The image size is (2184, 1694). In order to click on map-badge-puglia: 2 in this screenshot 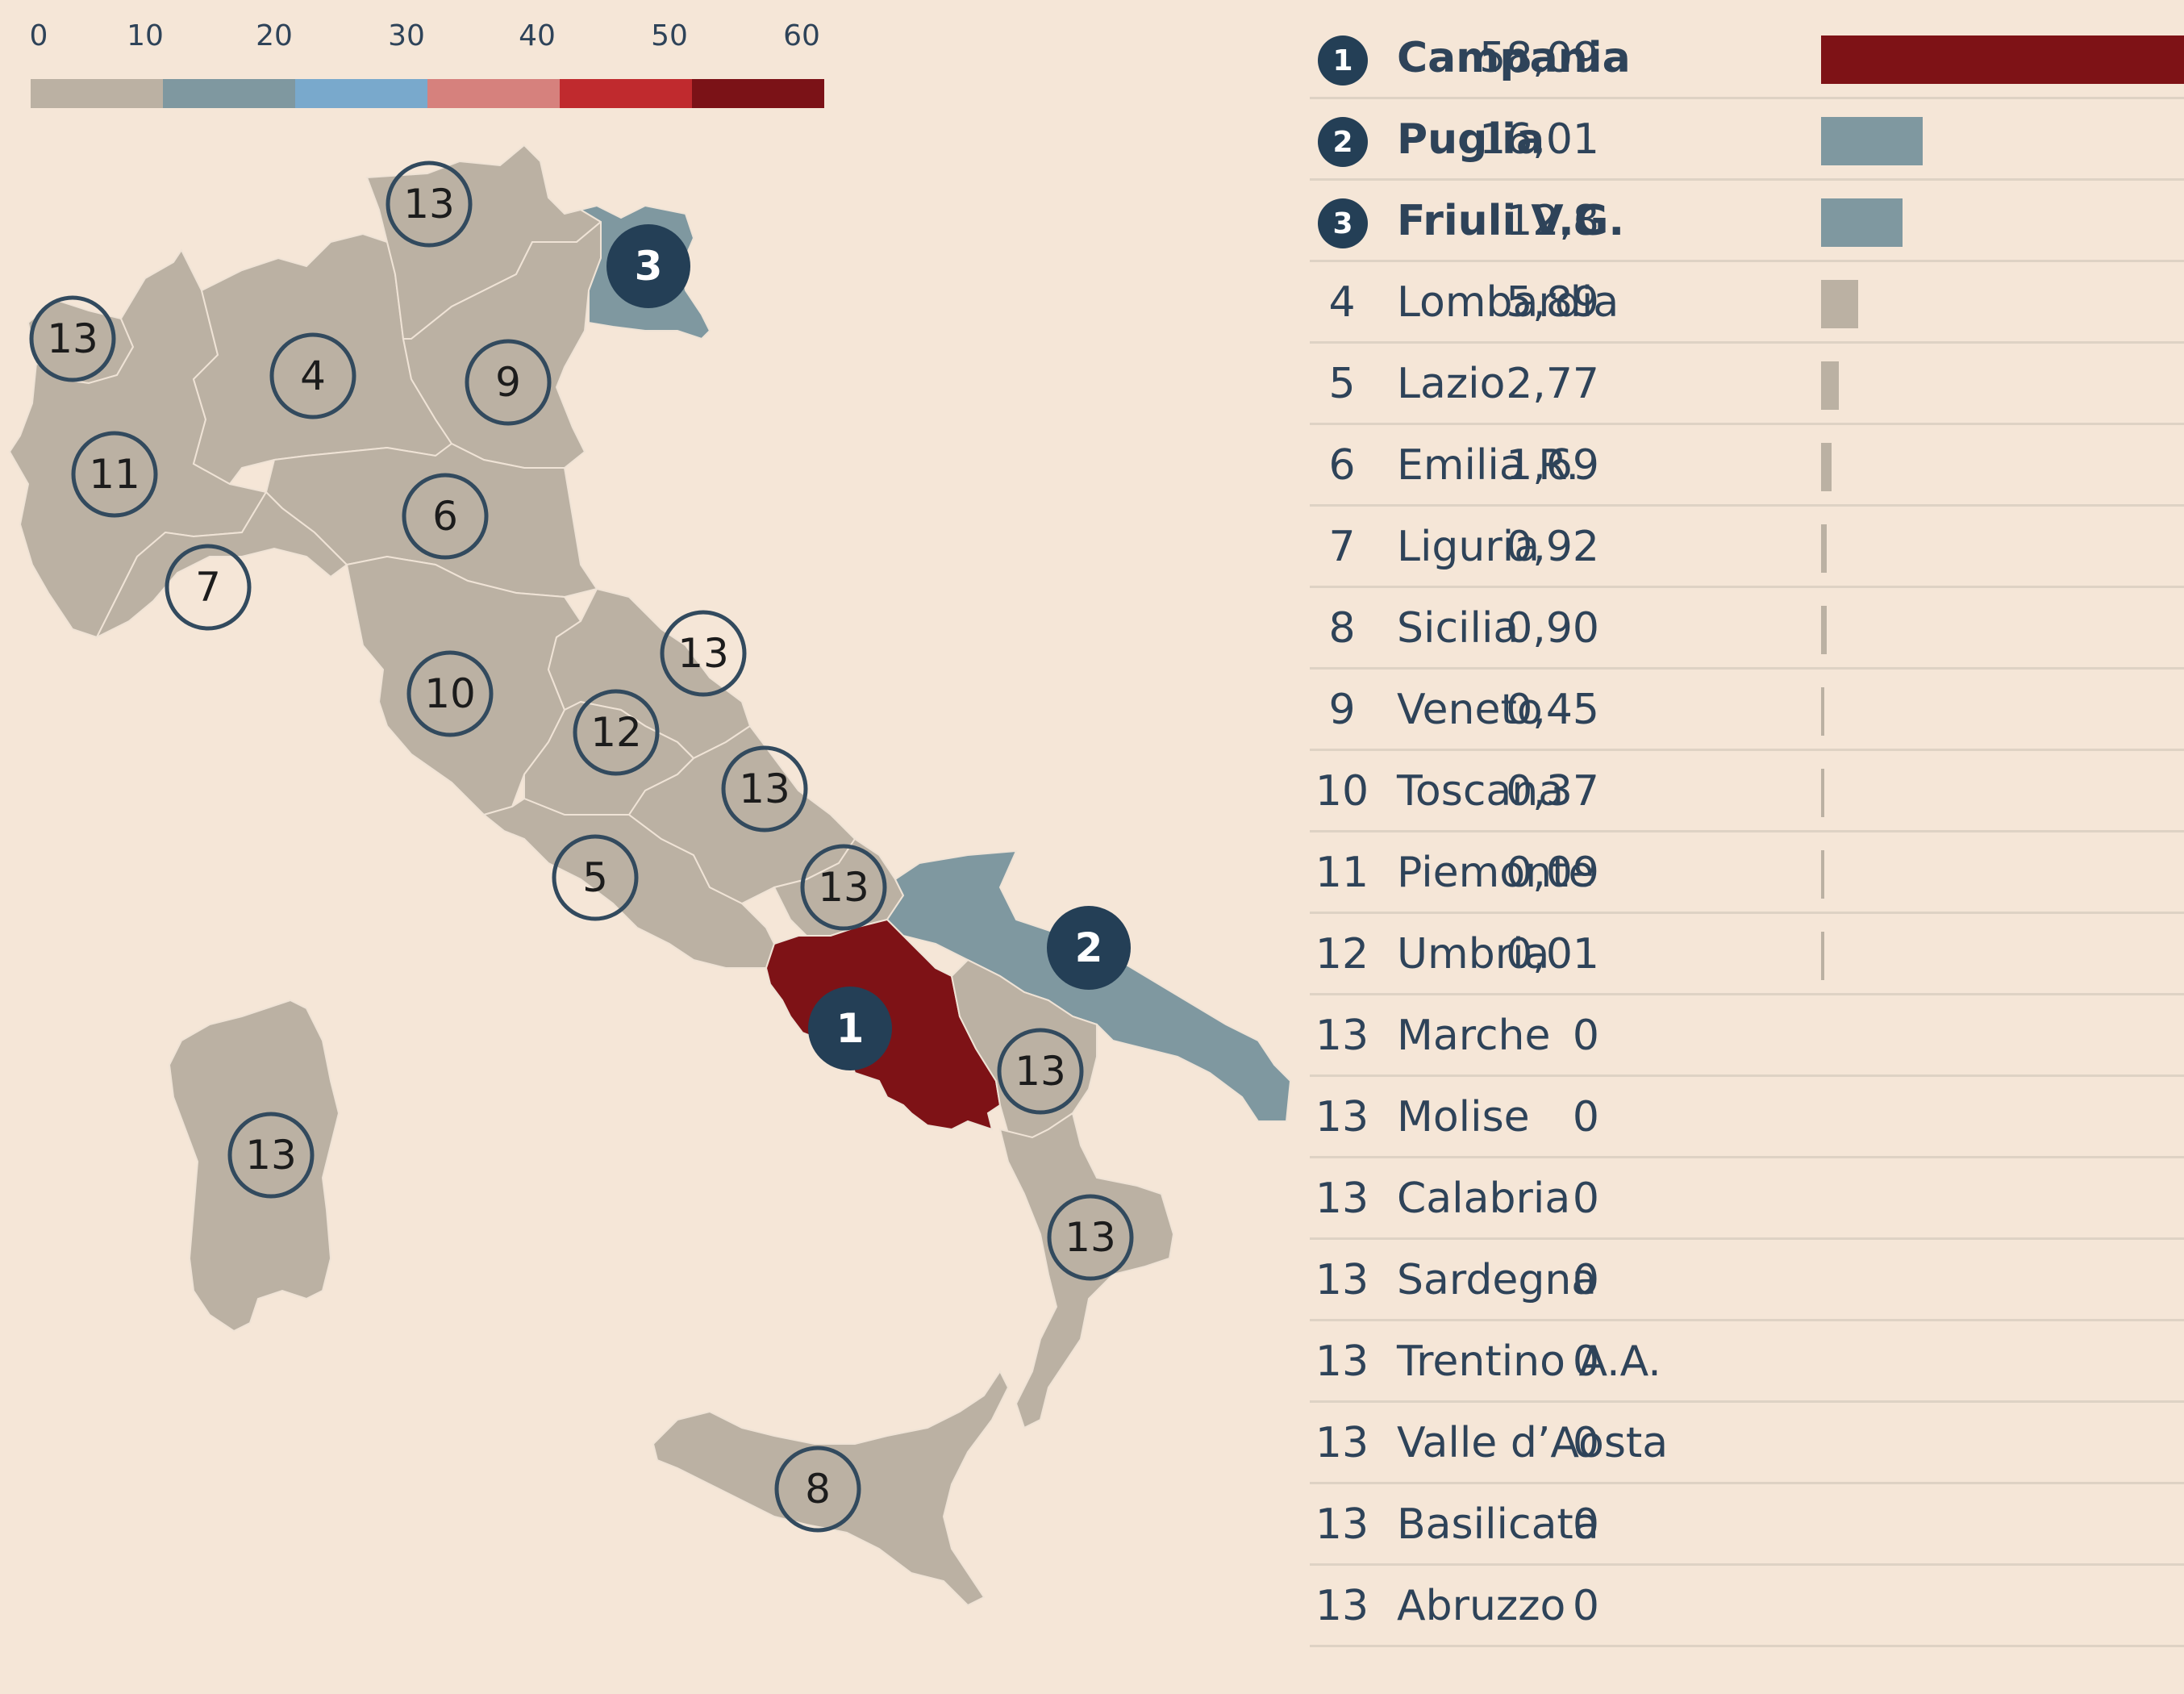, I will do `click(1089, 948)`.